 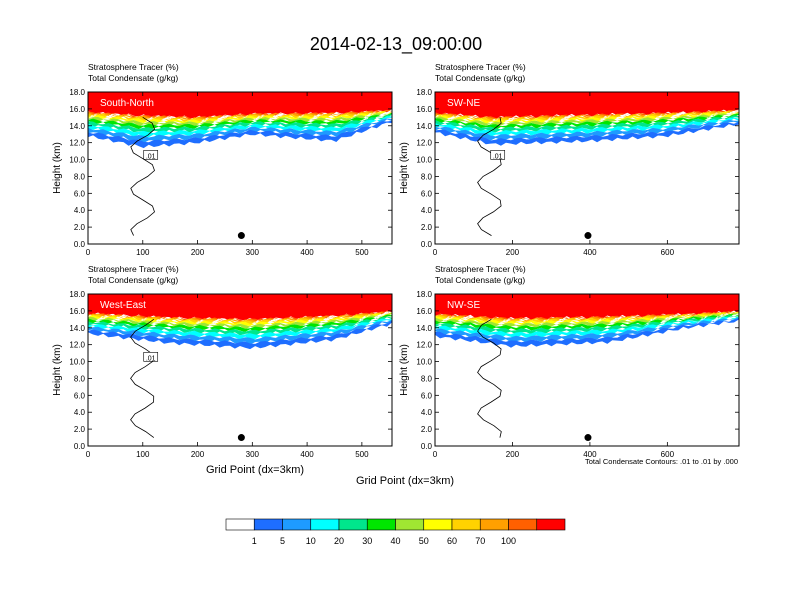 I want to click on contour-label: .01, so click(x=151, y=358).